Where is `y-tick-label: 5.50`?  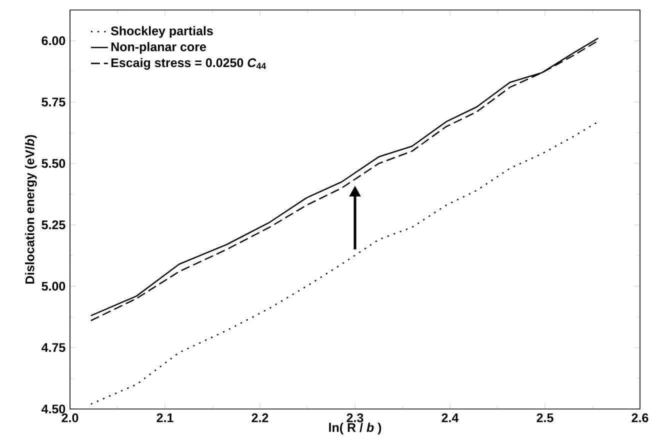 y-tick-label: 5.50 is located at coordinates (54, 163).